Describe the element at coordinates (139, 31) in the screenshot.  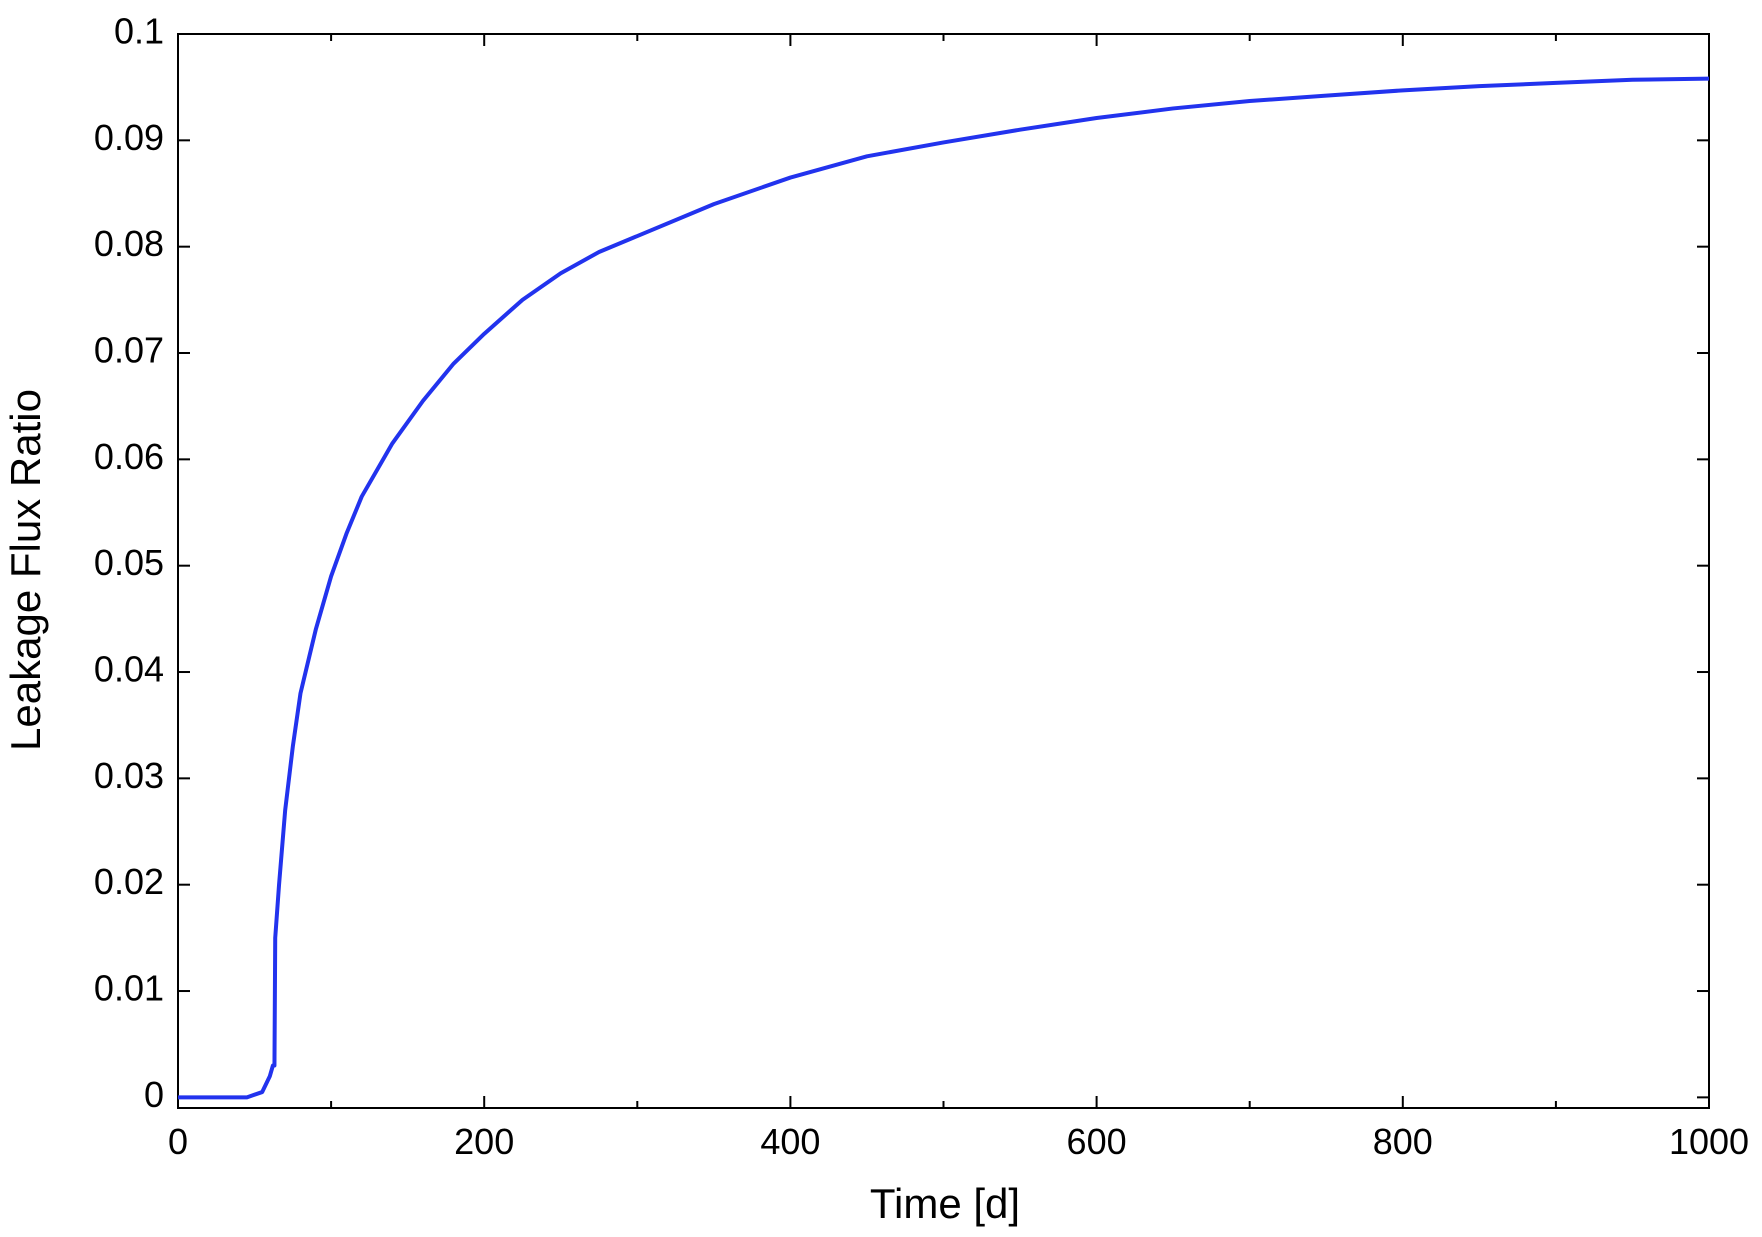
I see `y-tick-label: 0.1` at that location.